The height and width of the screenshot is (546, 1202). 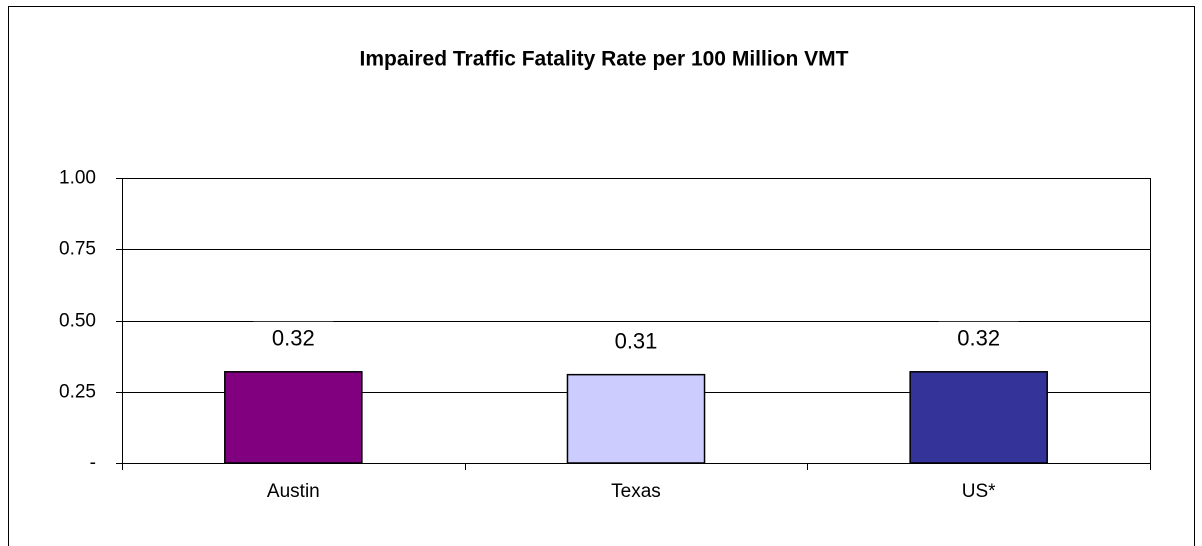 I want to click on x-tick-label: US*, so click(x=979, y=491).